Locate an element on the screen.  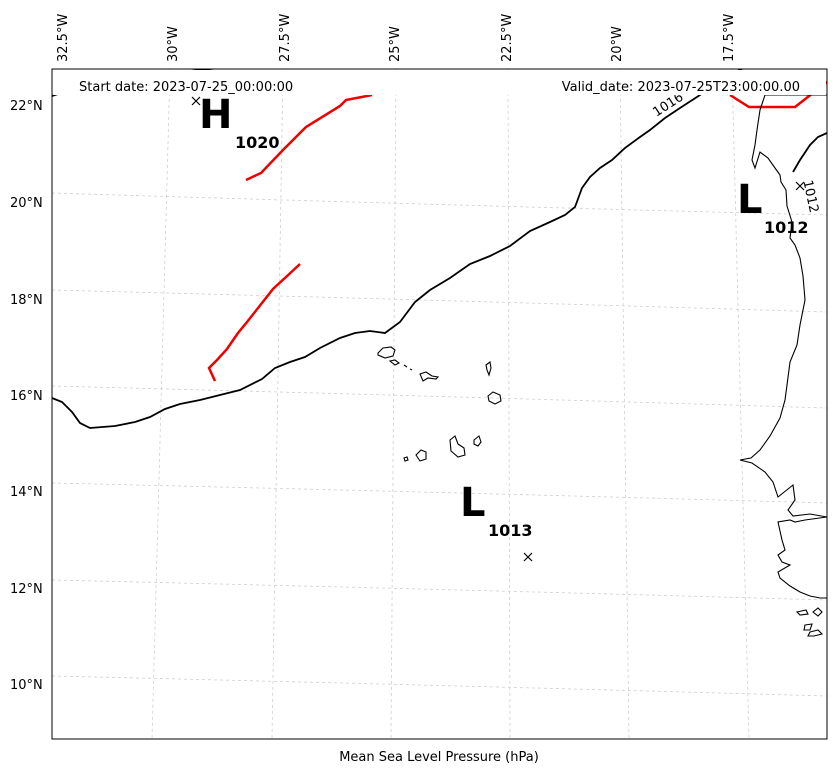
africa-coast-islands is located at coordinates (809, 622).